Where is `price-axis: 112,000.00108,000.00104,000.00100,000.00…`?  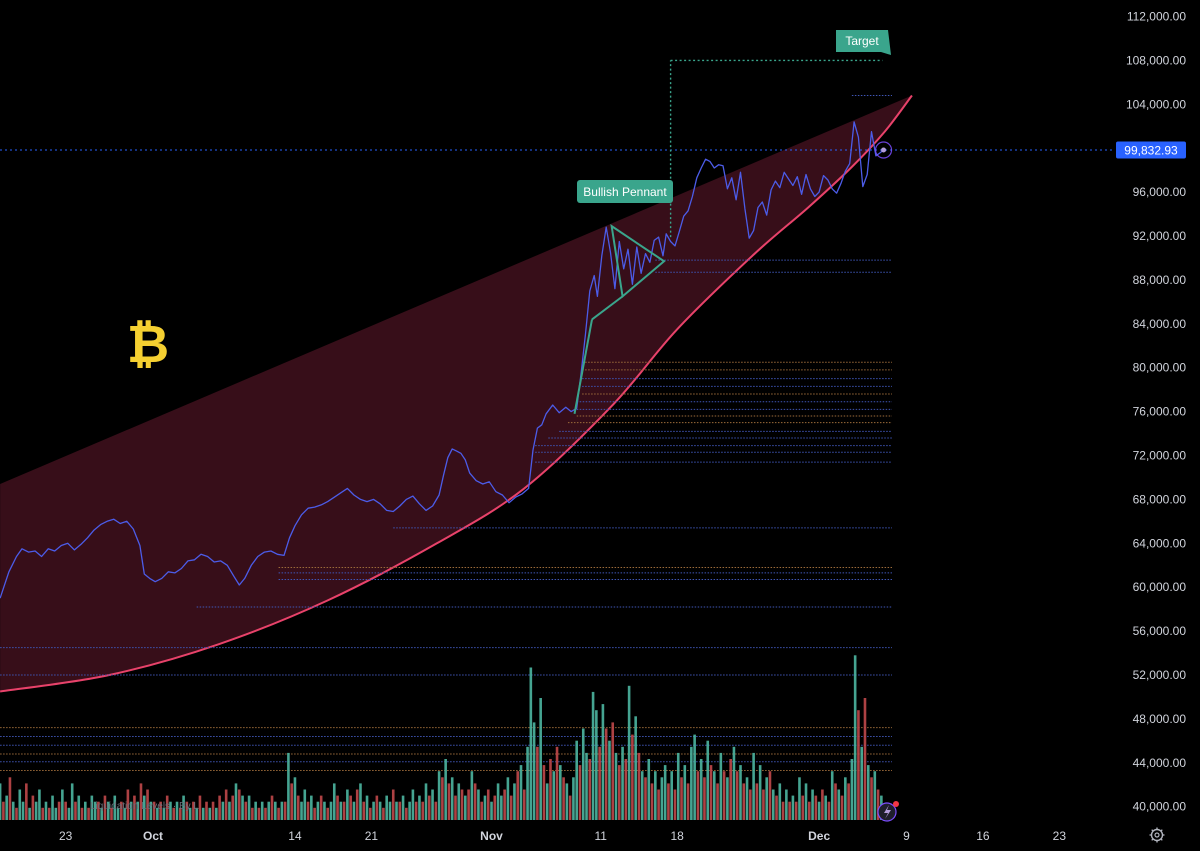
price-axis: 112,000.00108,000.00104,000.00100,000.00… is located at coordinates (1151, 412).